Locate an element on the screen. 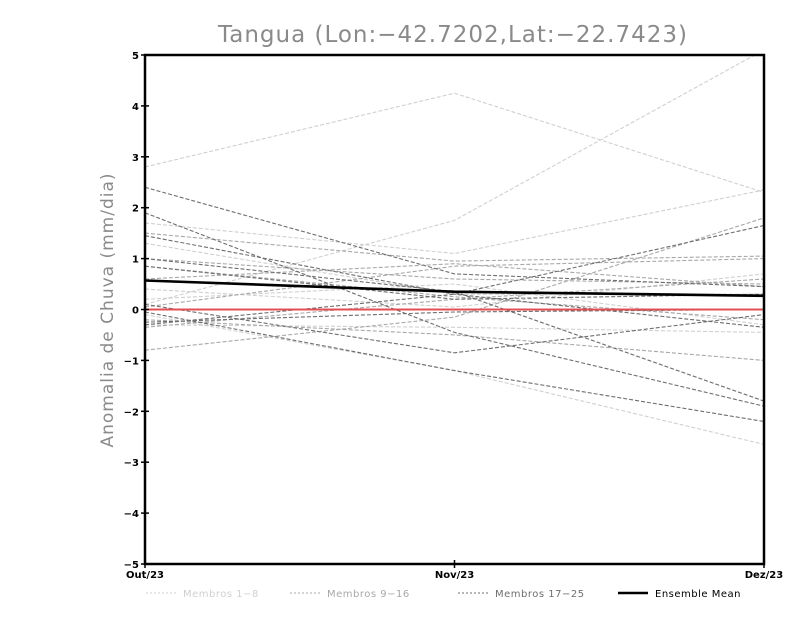  y-tick-label: 0 is located at coordinates (135, 311).